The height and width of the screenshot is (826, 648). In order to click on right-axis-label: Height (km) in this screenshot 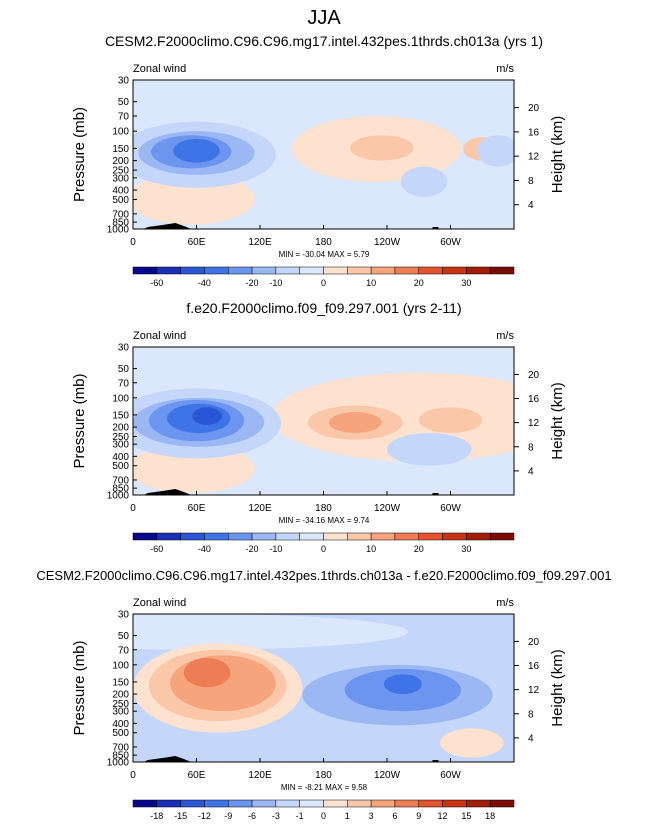, I will do `click(557, 421)`.